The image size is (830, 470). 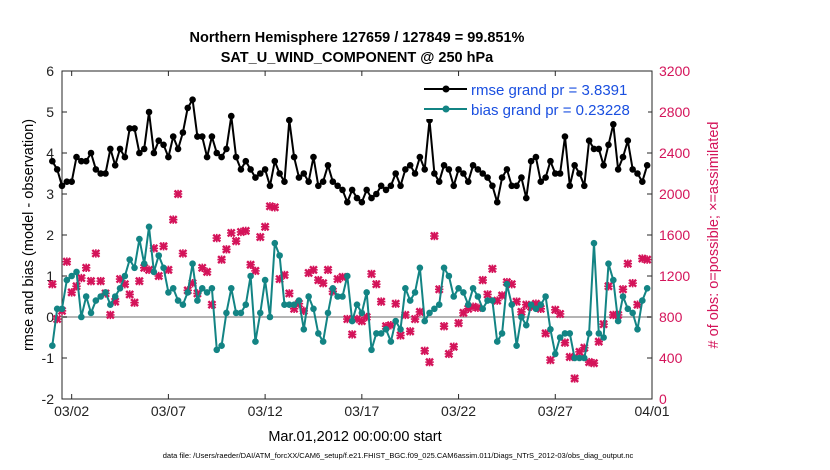 I want to click on x-tick-label: 03/27, so click(x=555, y=411).